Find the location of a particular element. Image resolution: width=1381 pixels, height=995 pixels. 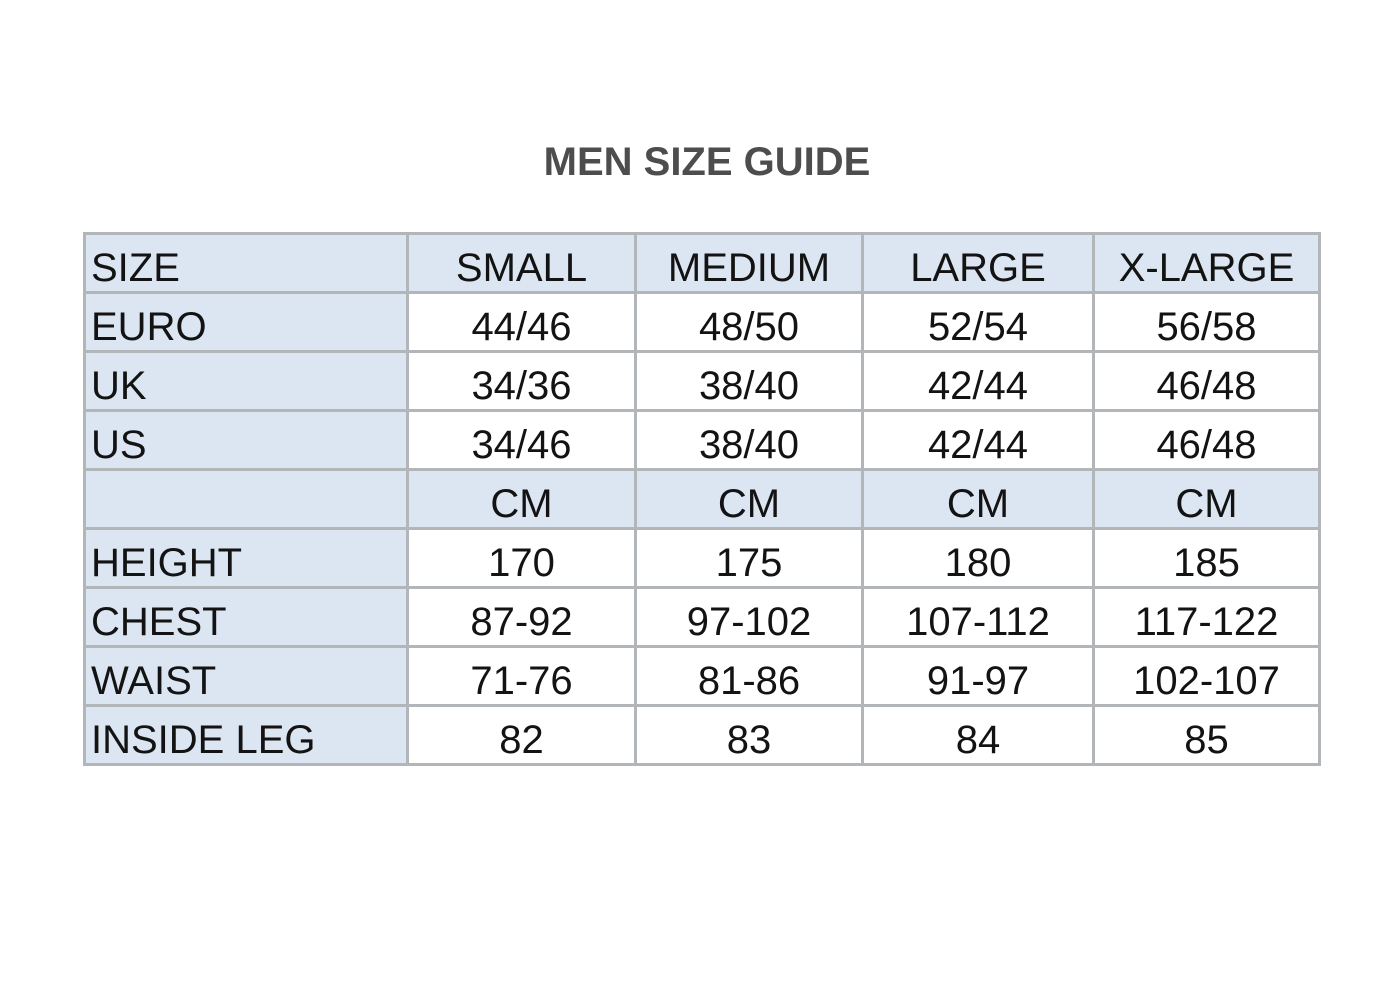

value-cell: 56/58 is located at coordinates (1206, 322).